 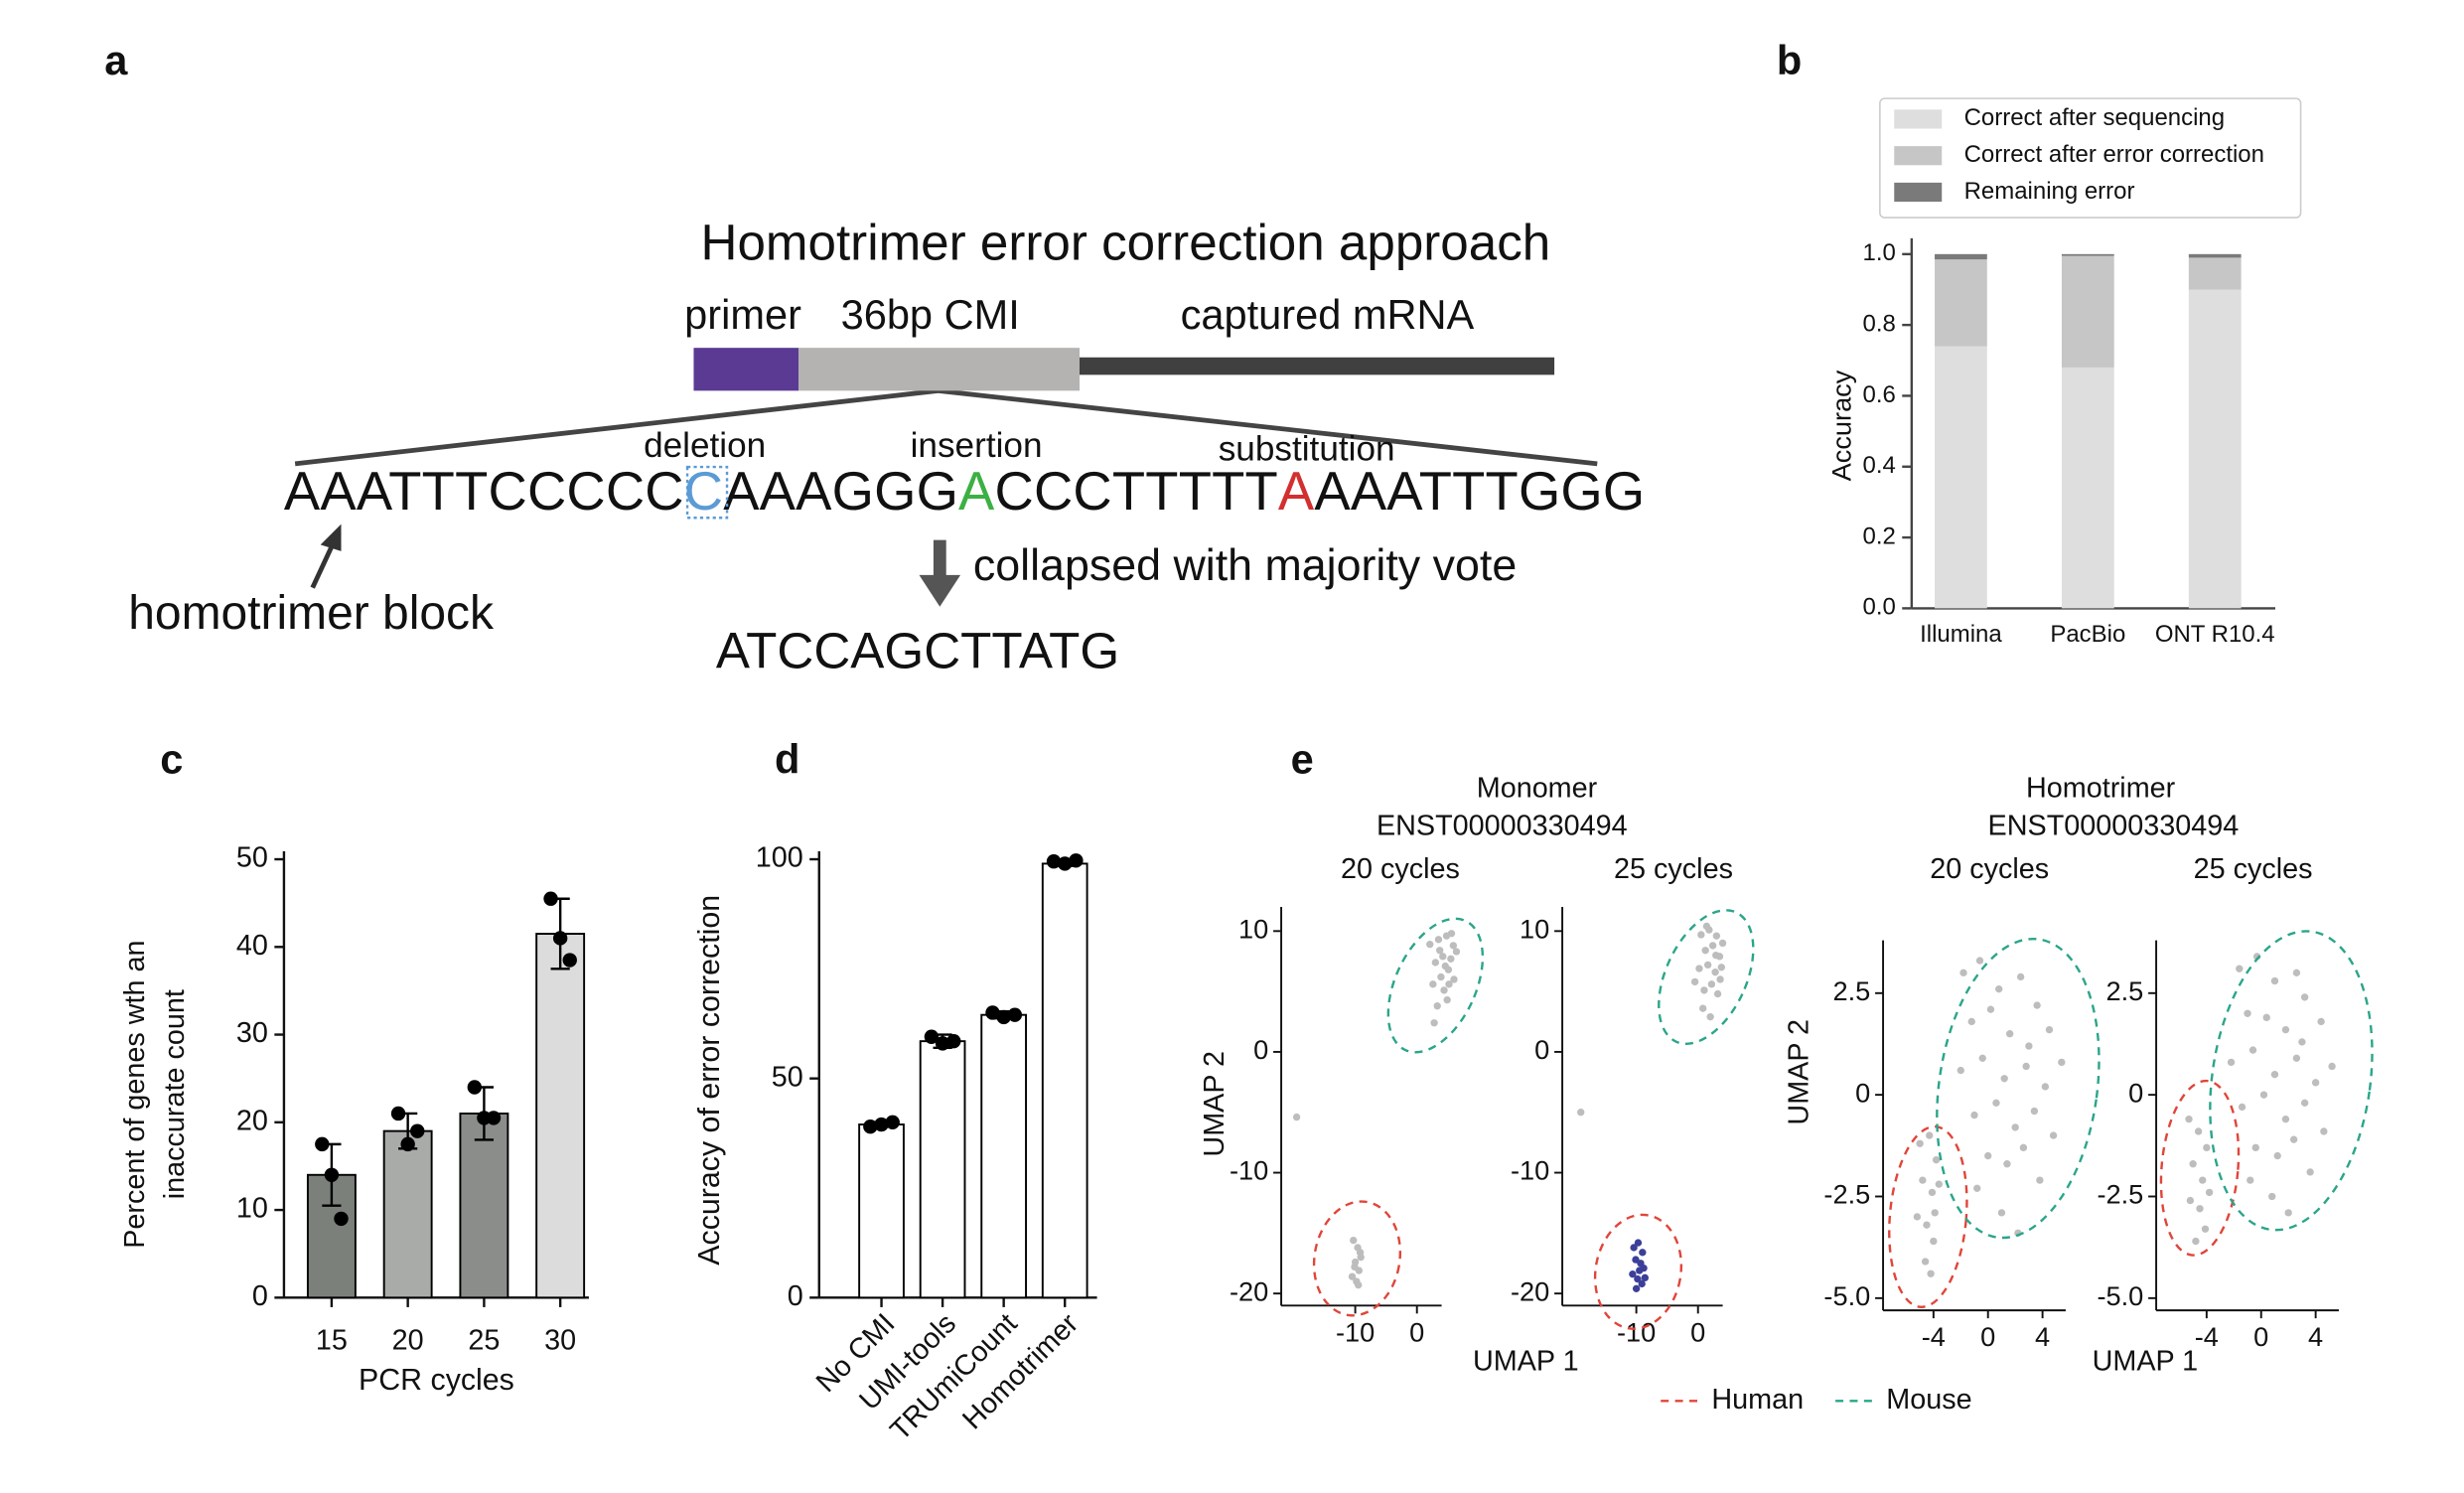 What do you see at coordinates (484, 1341) in the screenshot?
I see `x-tick-label: 25` at bounding box center [484, 1341].